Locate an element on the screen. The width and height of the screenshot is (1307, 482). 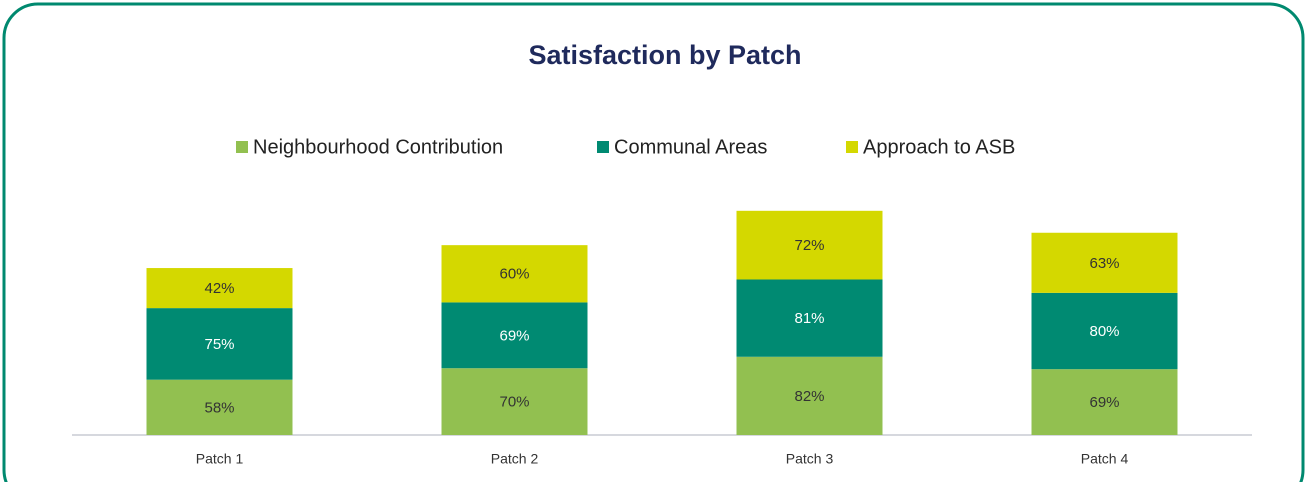
value-label: 80% is located at coordinates (1104, 331).